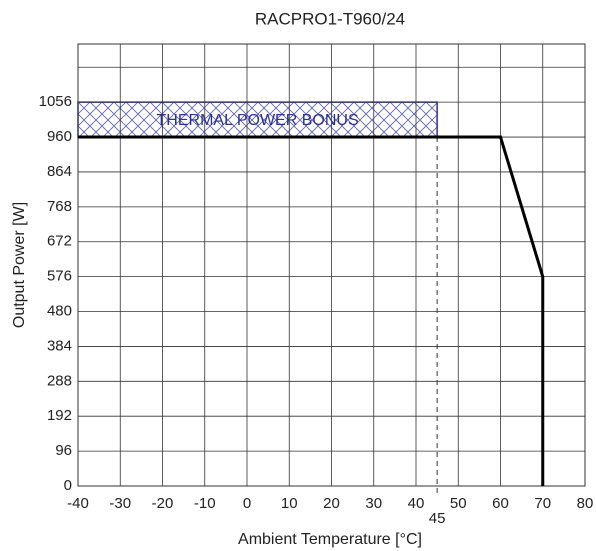 The width and height of the screenshot is (596, 551). I want to click on bonus-region, so click(257, 119).